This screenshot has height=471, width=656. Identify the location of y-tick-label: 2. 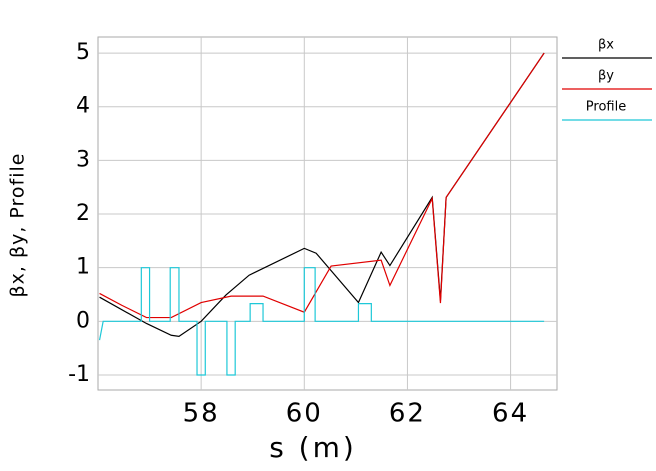
(83, 213).